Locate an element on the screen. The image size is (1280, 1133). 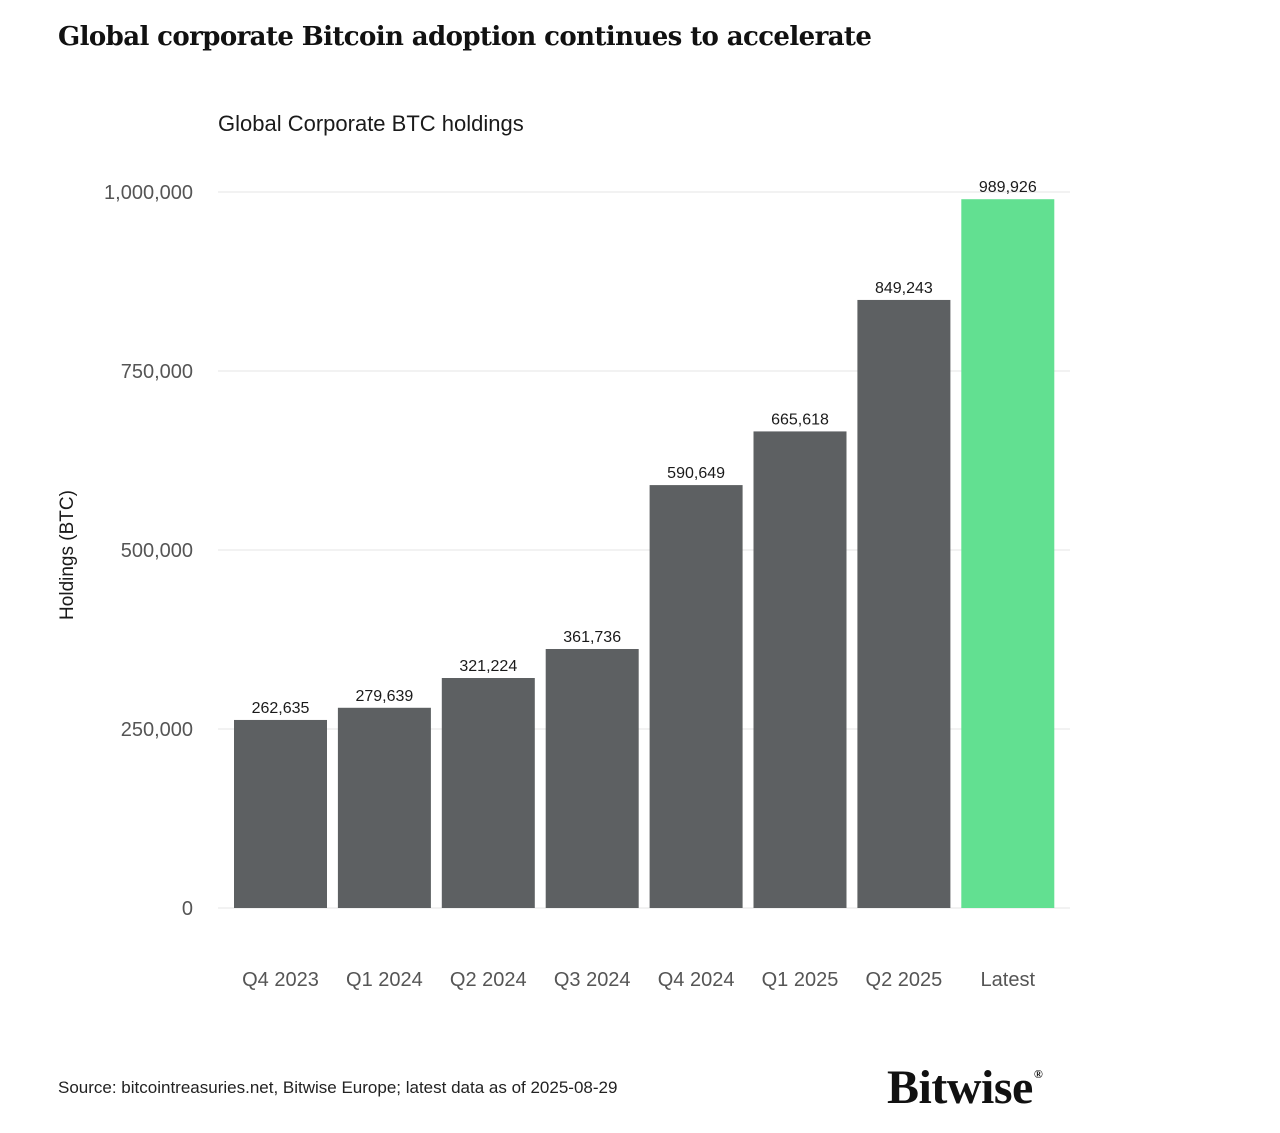
x-tick-label: Q2 2025 is located at coordinates (904, 980).